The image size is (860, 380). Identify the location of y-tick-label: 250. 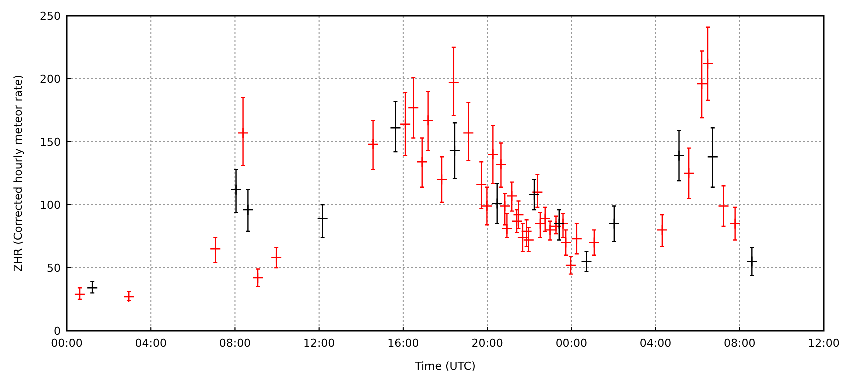
(50, 16).